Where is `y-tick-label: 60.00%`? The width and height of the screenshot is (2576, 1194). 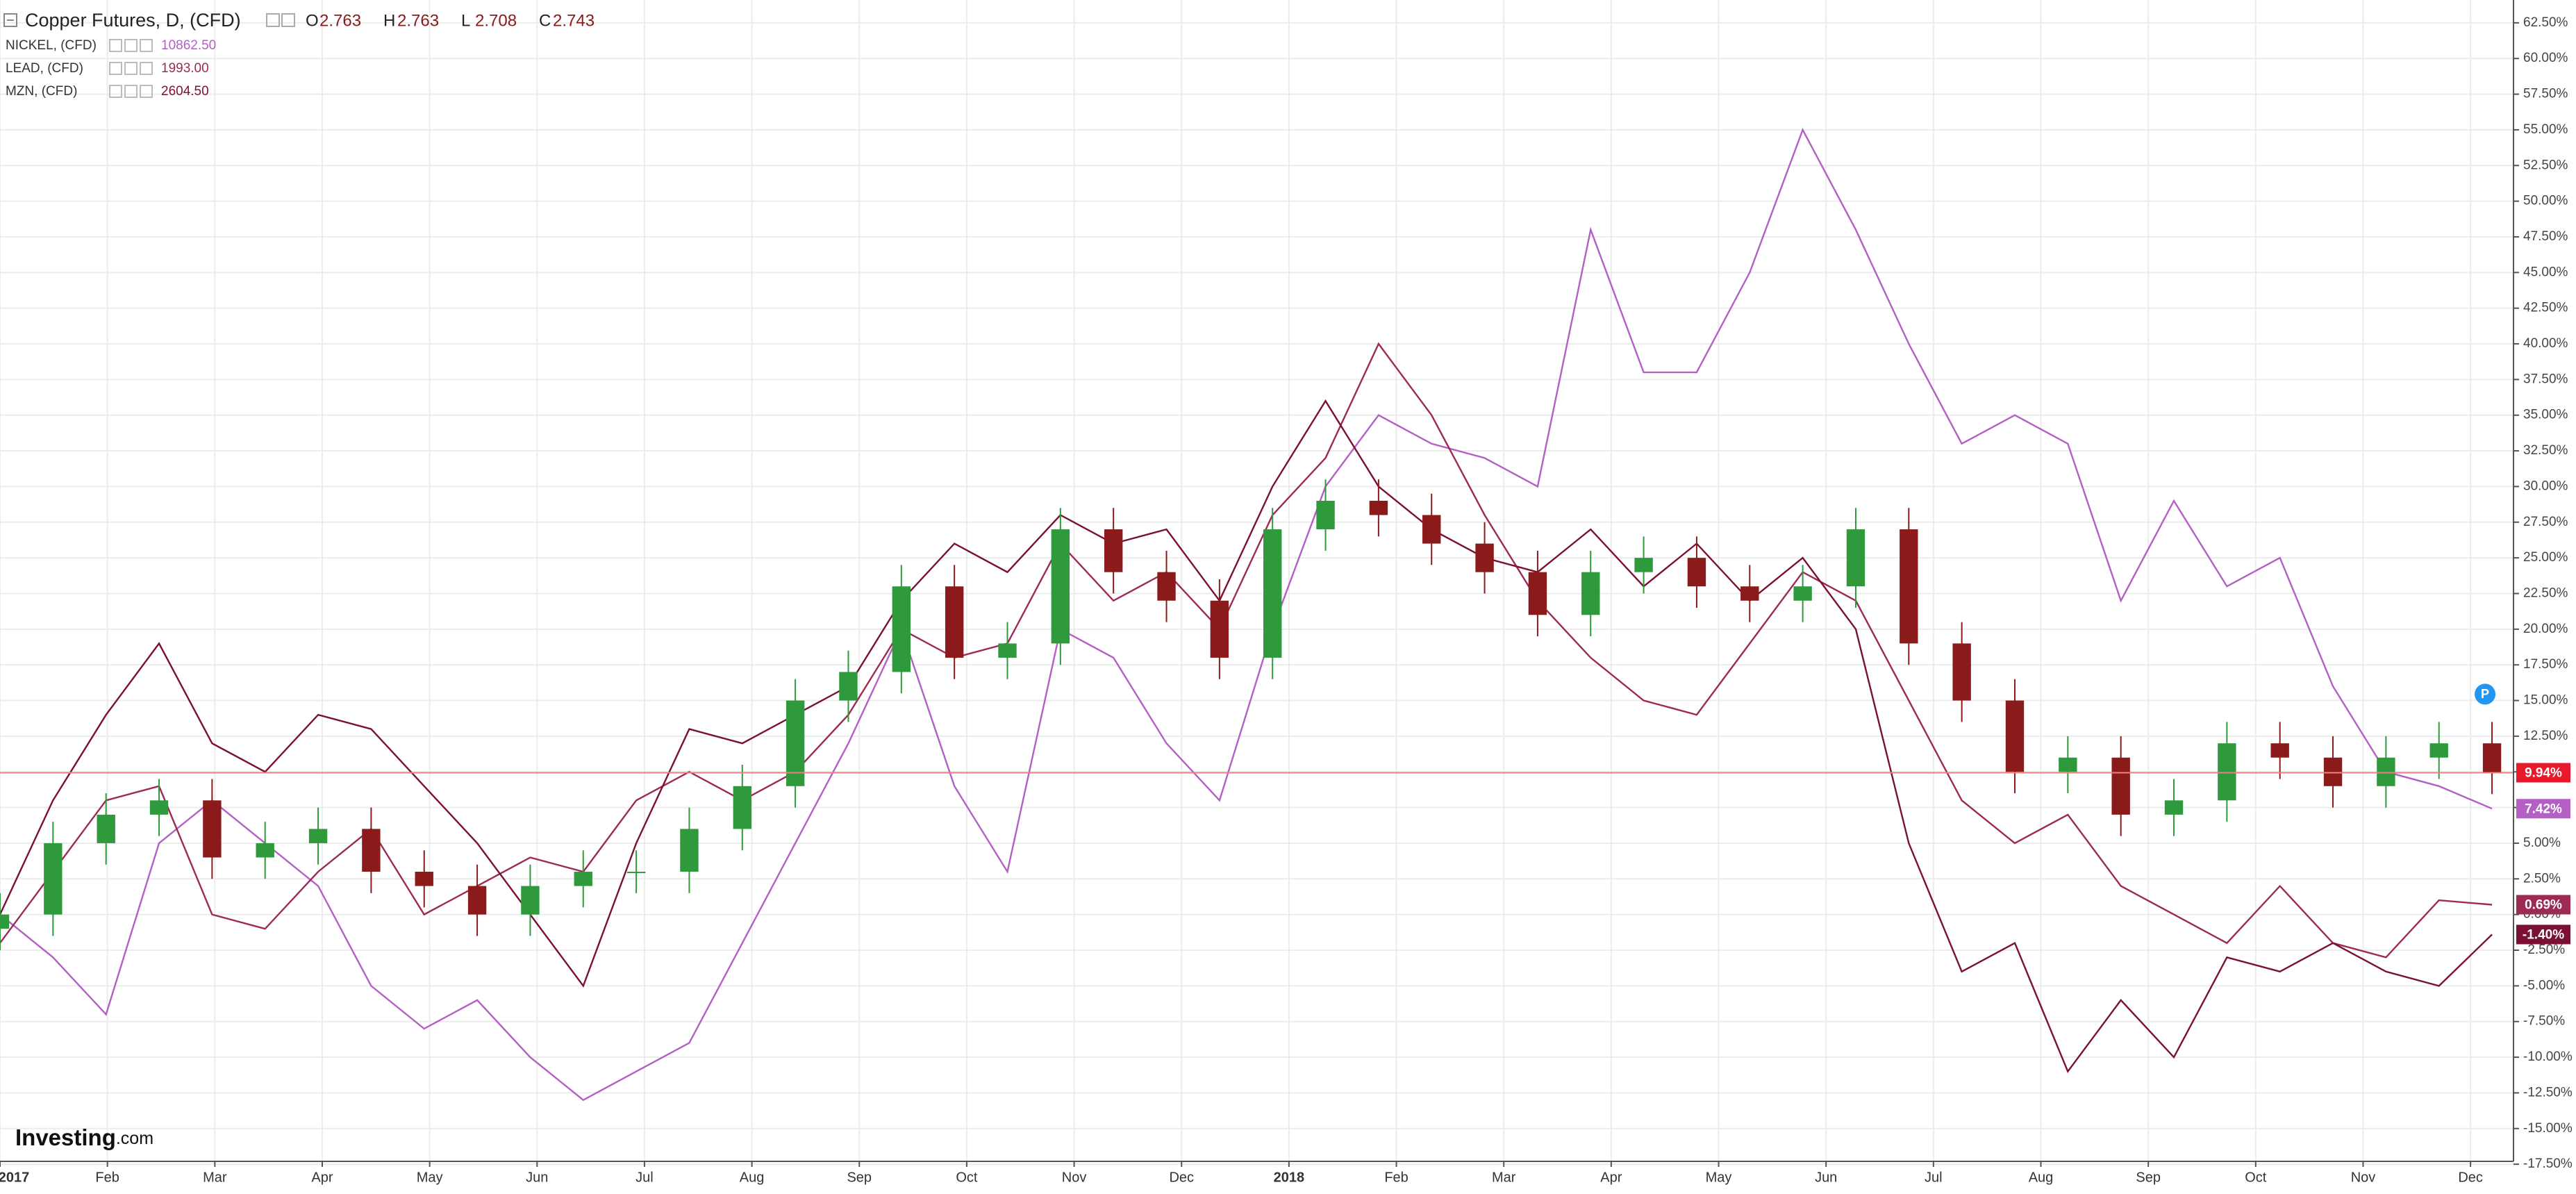
y-tick-label: 60.00% is located at coordinates (2545, 58).